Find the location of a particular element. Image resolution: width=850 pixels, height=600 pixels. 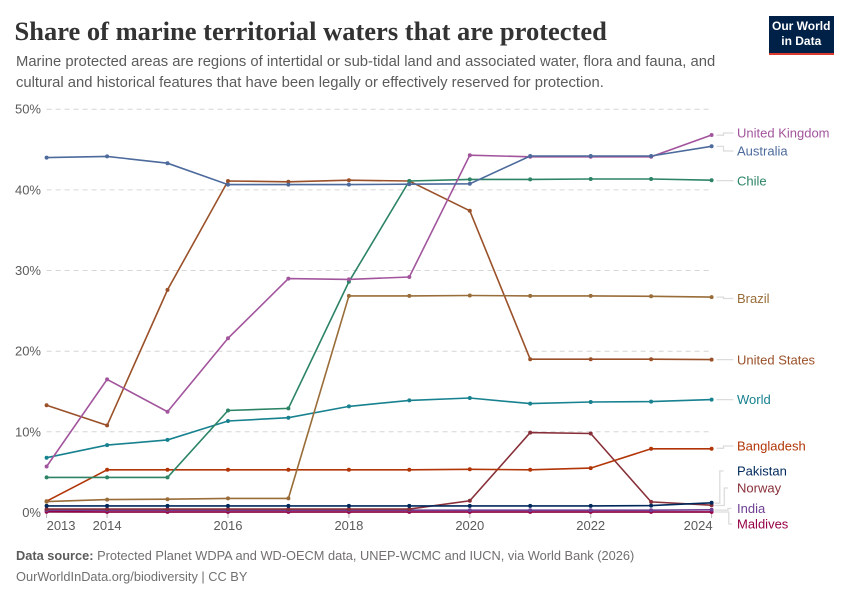

svg-text: Maldives is located at coordinates (763, 524).